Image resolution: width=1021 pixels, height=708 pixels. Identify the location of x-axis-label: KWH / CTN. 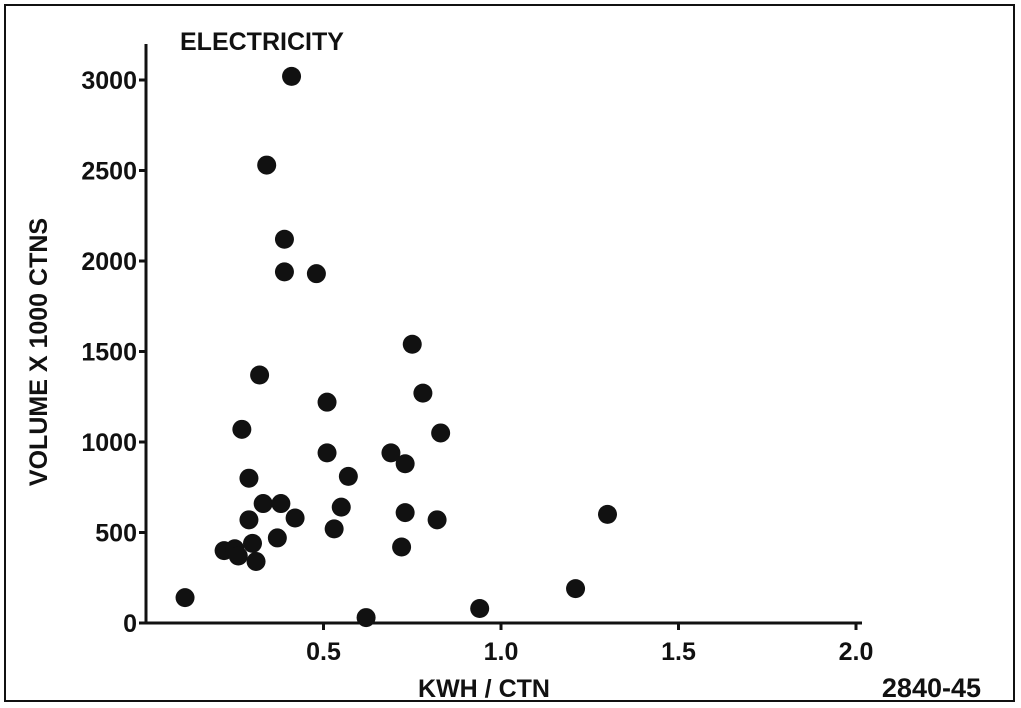
(484, 689).